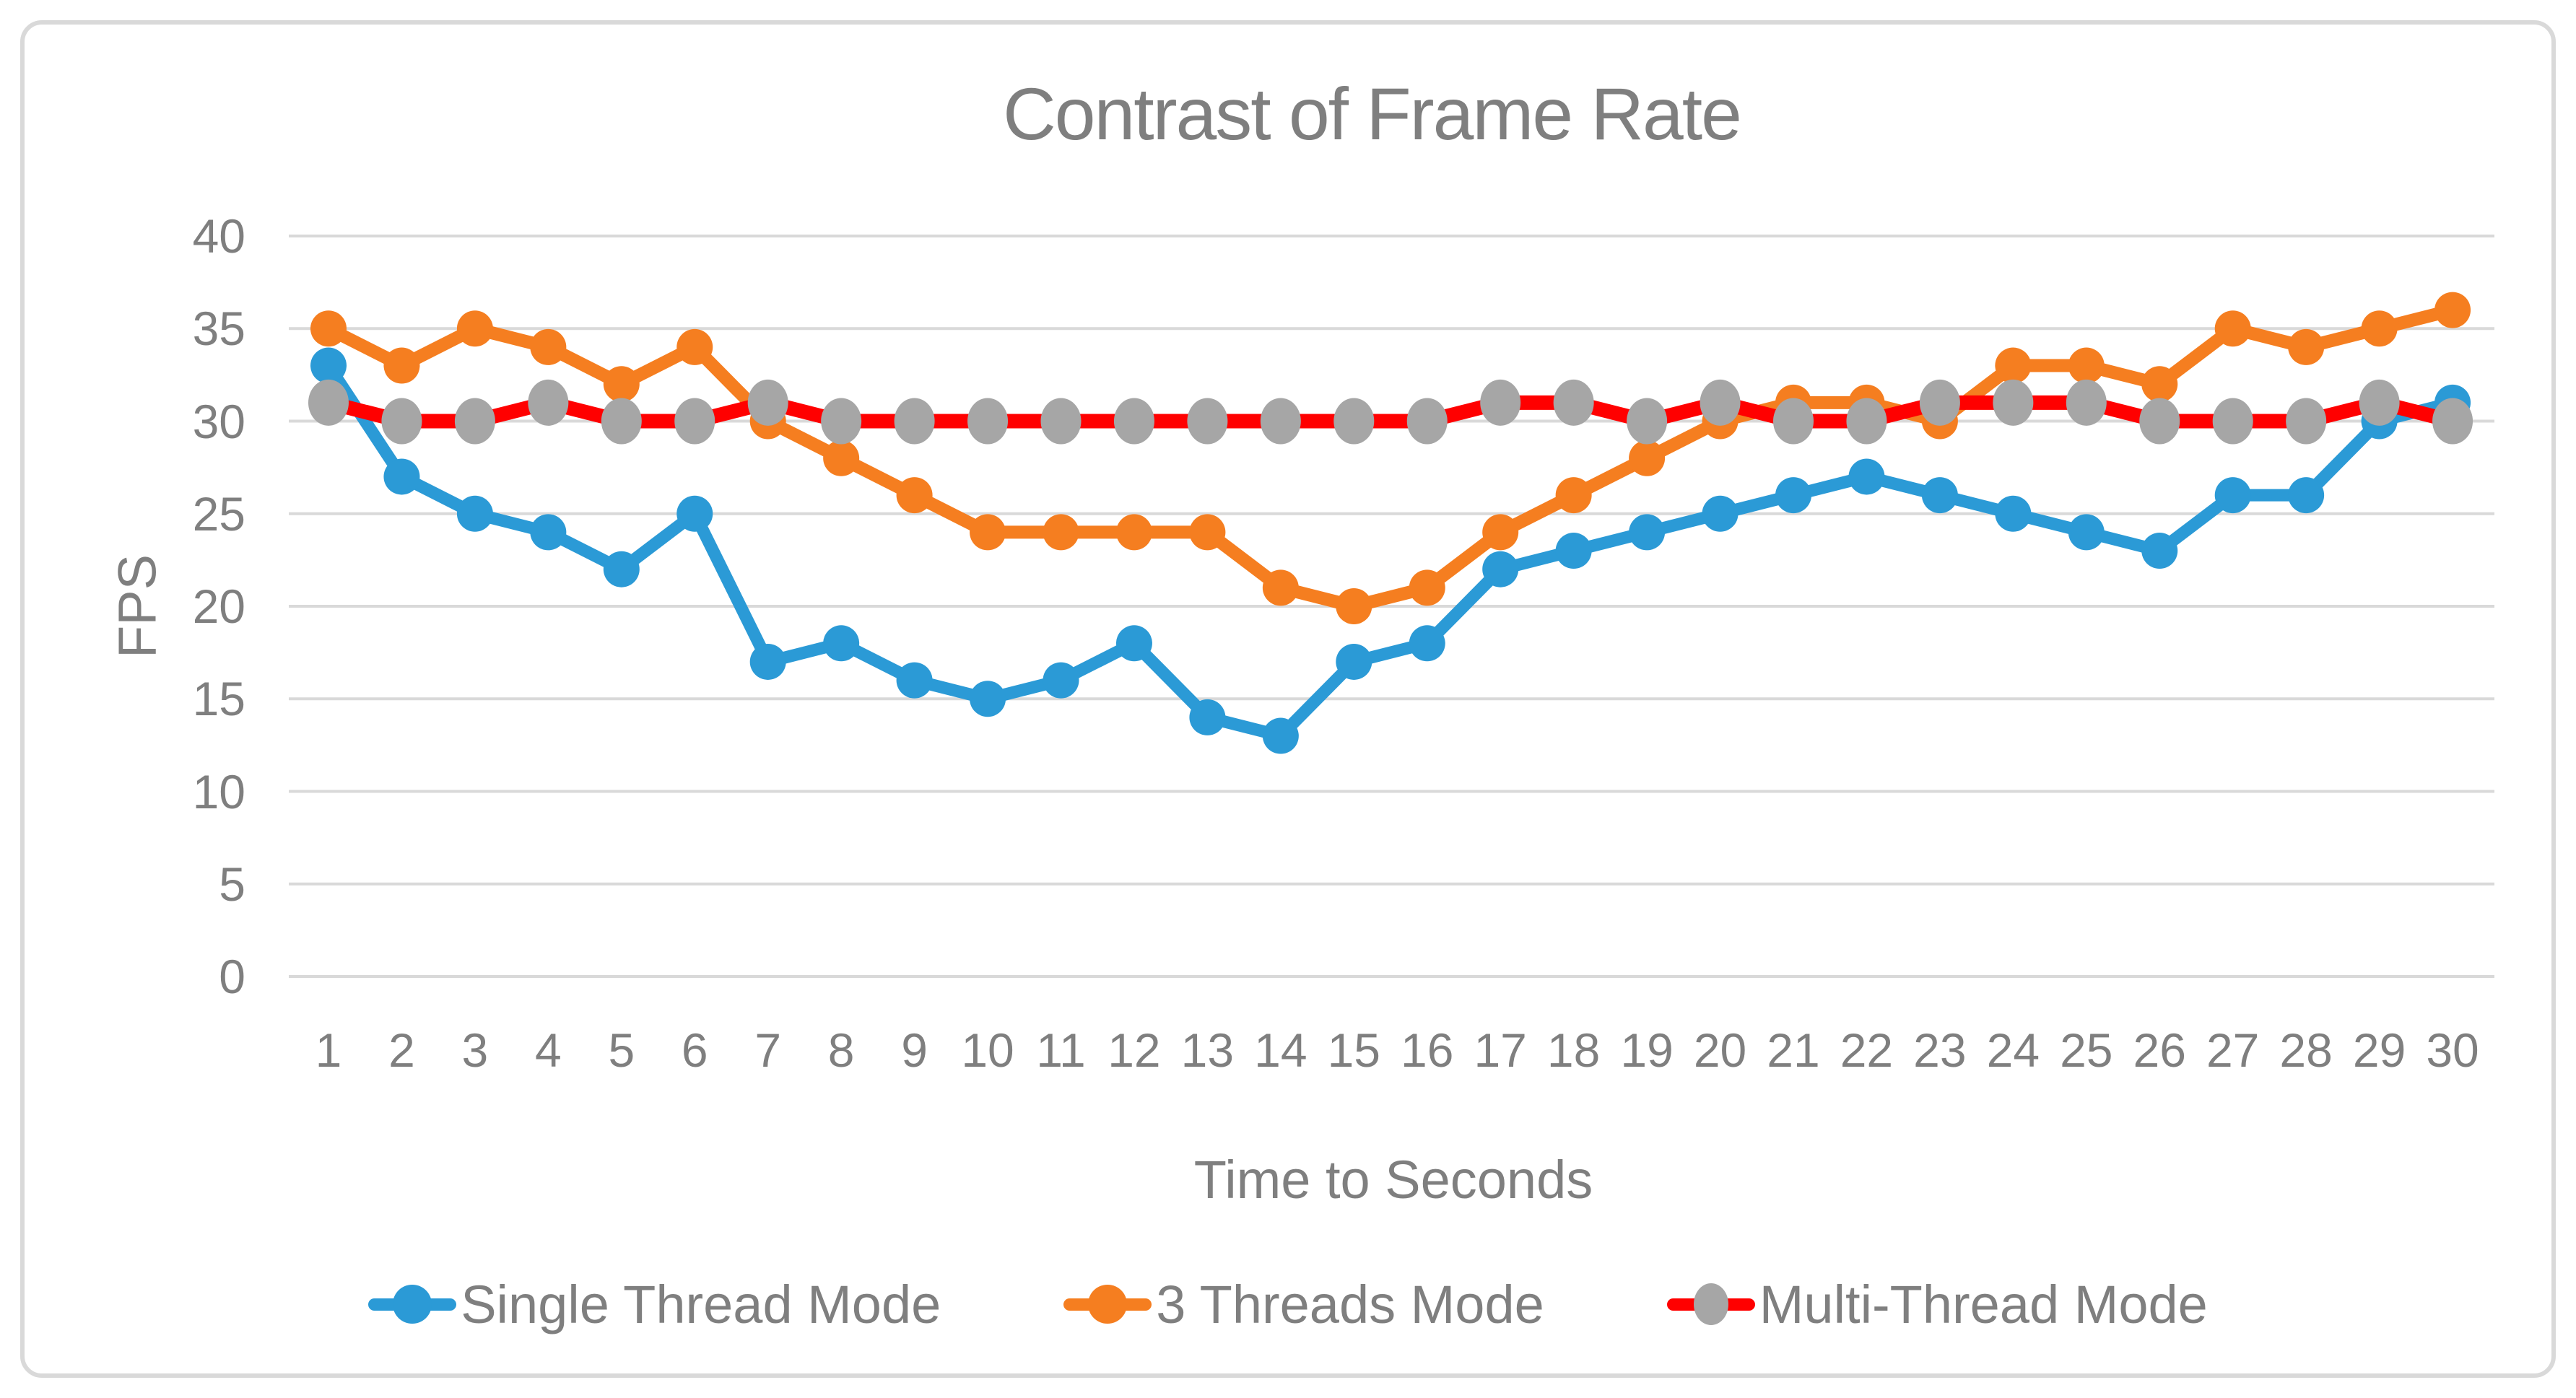 The width and height of the screenshot is (2576, 1398). I want to click on legend-marker-3-threads-icon, so click(1107, 1304).